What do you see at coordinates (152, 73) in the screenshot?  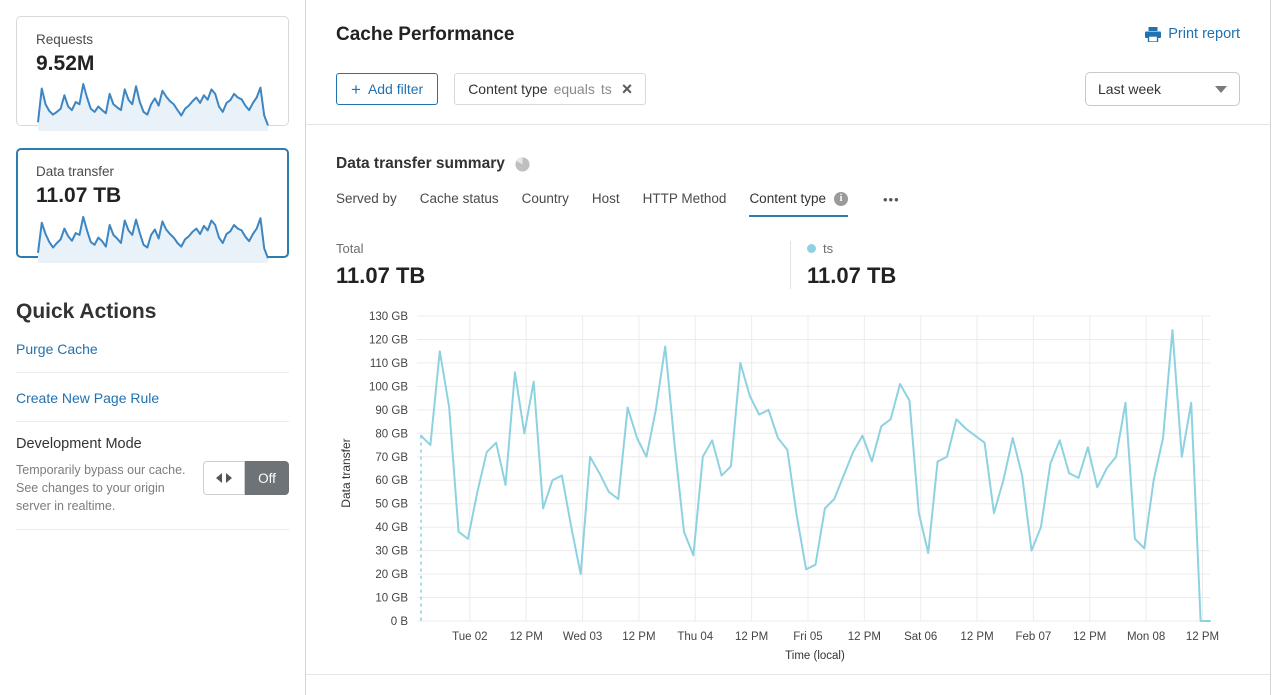 I see `requests-metric-card: Requests 9.52M` at bounding box center [152, 73].